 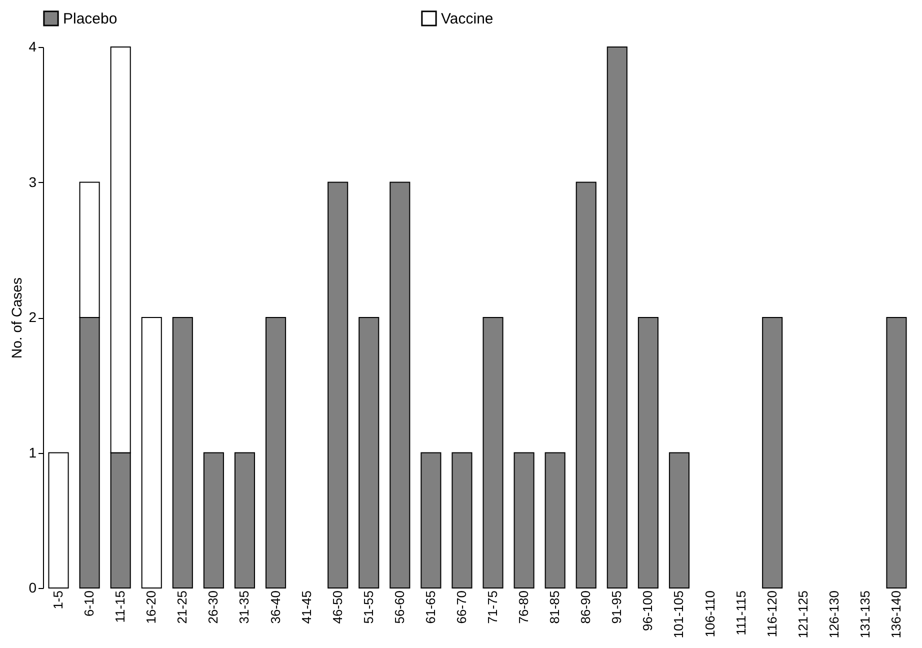 What do you see at coordinates (151, 607) in the screenshot?
I see `x-tick-label: 16-20` at bounding box center [151, 607].